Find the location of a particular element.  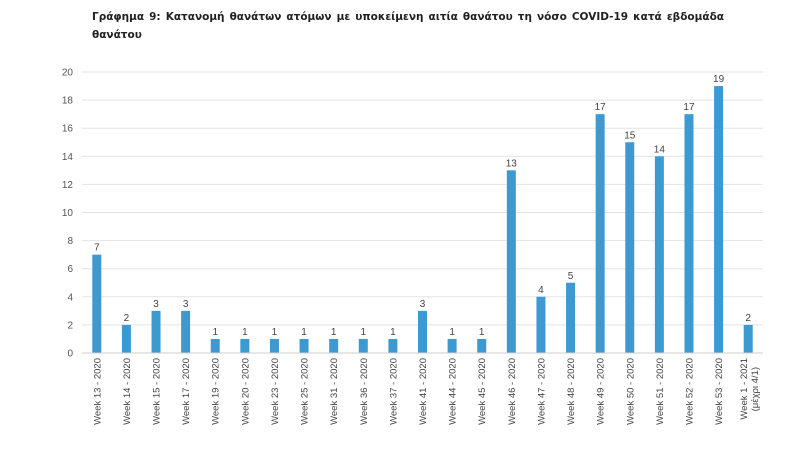

y-tick-label: 6 is located at coordinates (70, 269).